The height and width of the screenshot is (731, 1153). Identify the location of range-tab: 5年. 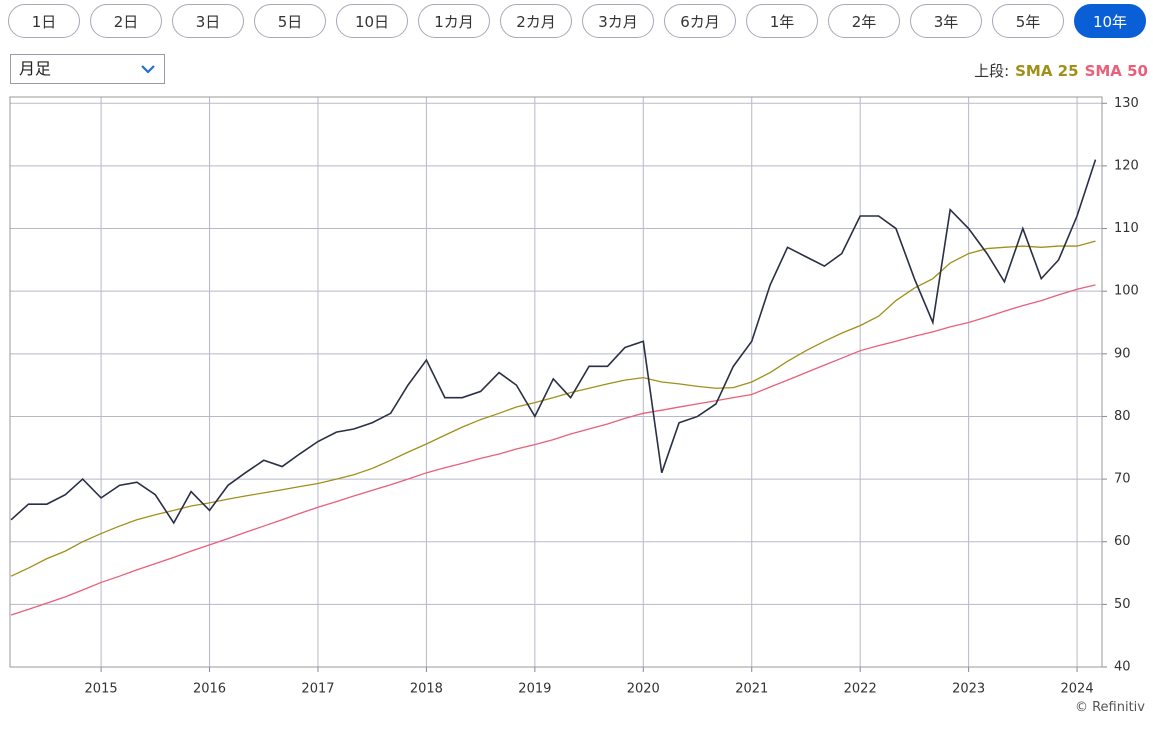
(1028, 21).